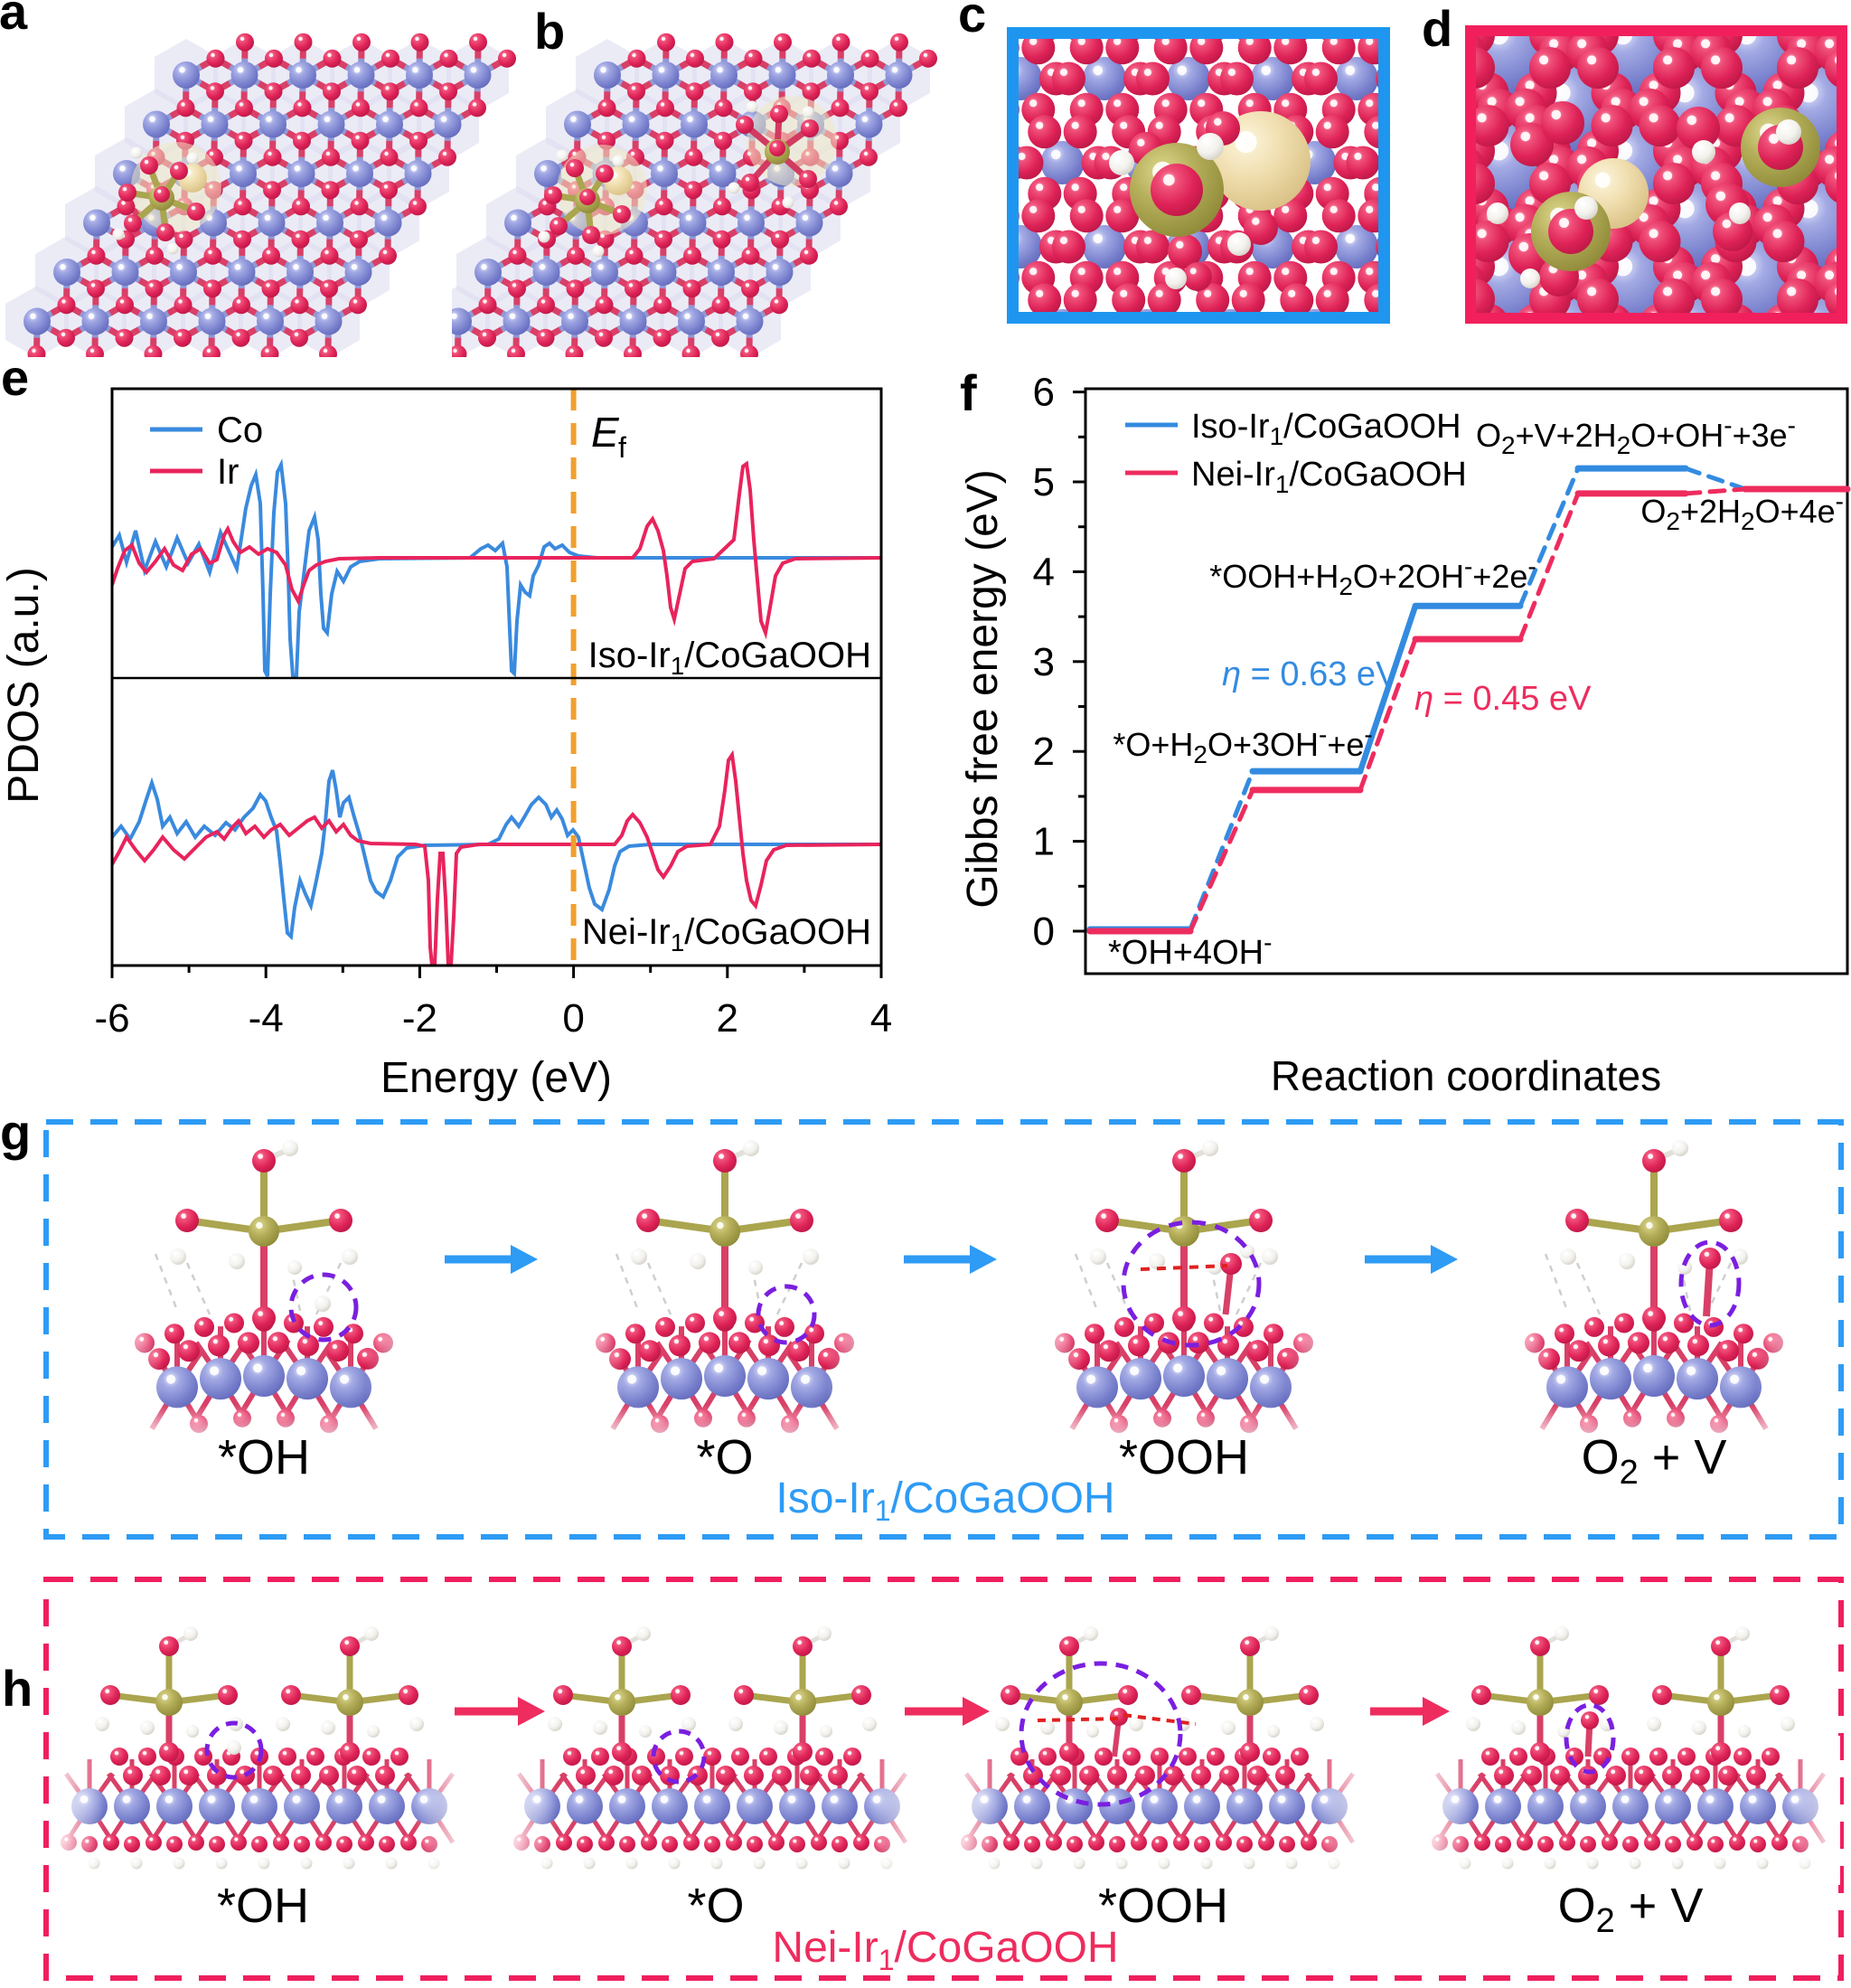 This screenshot has height=1988, width=1851. What do you see at coordinates (496, 1078) in the screenshot?
I see `svg-text: Energy (eV)` at bounding box center [496, 1078].